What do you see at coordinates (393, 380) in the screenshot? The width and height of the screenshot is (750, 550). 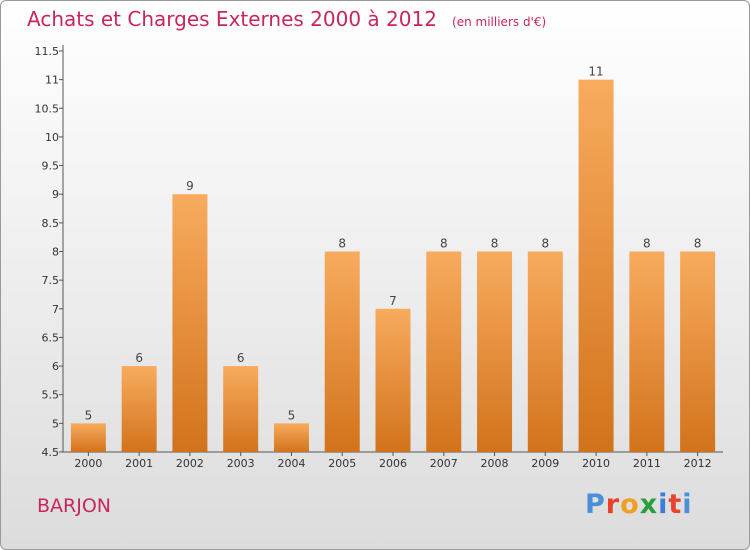 I see `bar-2006` at bounding box center [393, 380].